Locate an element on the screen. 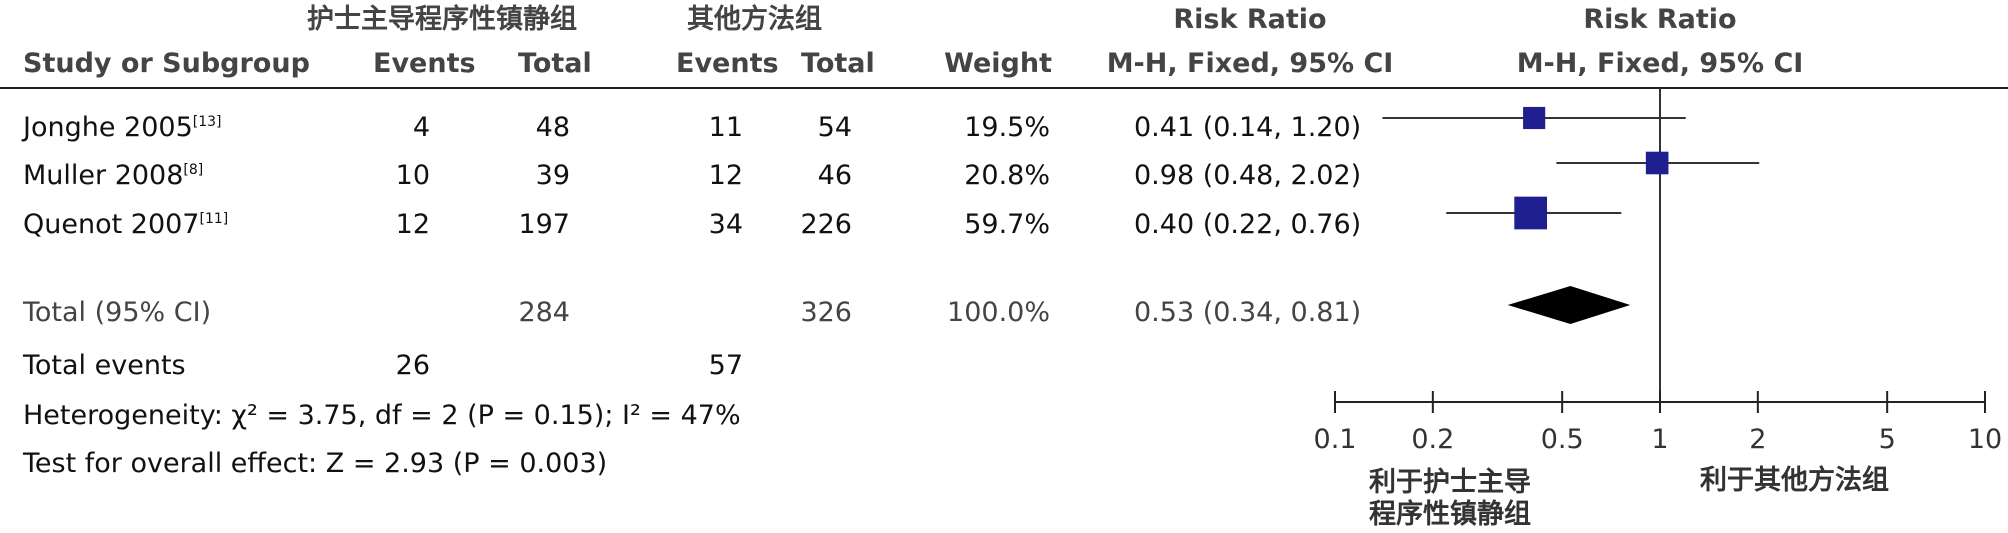 This screenshot has height=533, width=2008. total2-value: 54 is located at coordinates (834, 127).